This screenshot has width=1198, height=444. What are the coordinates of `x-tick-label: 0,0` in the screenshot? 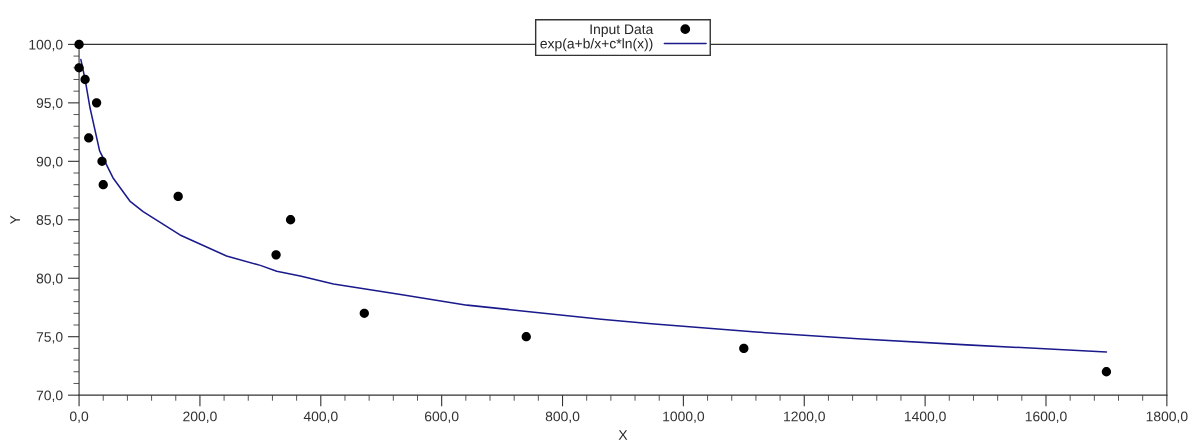 It's located at (79, 417).